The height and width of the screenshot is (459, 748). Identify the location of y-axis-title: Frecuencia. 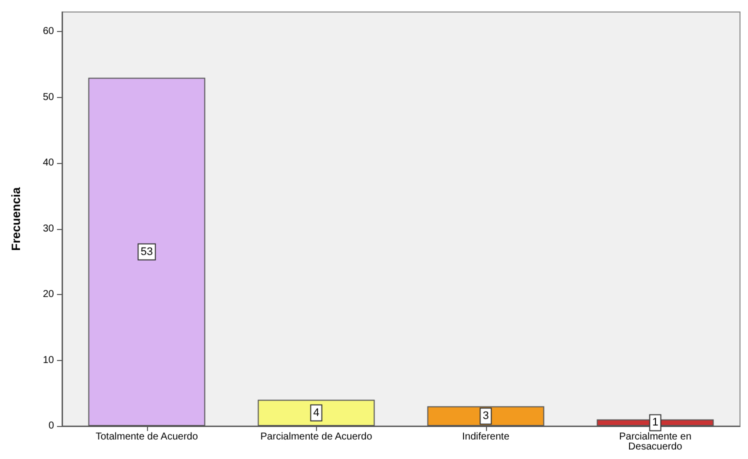
(16, 219).